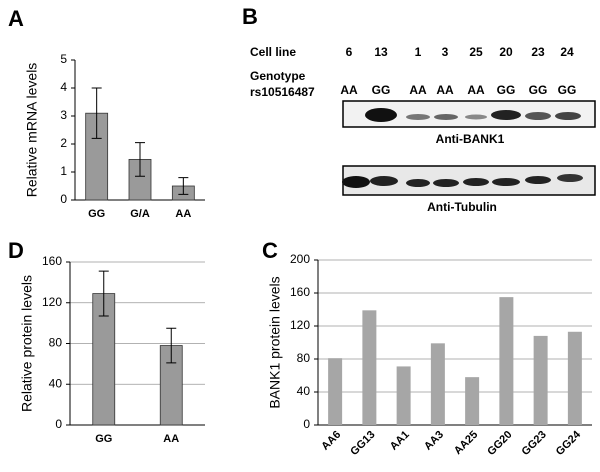 Image resolution: width=600 pixels, height=472 pixels. I want to click on x-tick-label: AA6, so click(331, 441).